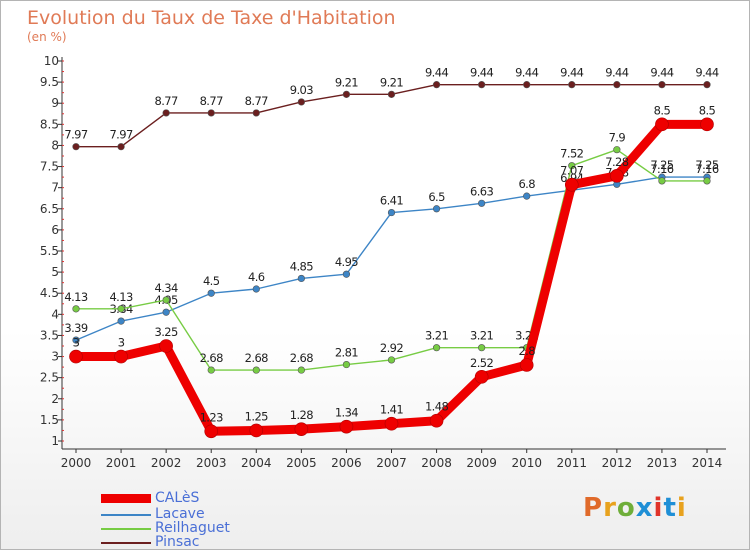  What do you see at coordinates (256, 463) in the screenshot?
I see `x-tick-label: 2004` at bounding box center [256, 463].